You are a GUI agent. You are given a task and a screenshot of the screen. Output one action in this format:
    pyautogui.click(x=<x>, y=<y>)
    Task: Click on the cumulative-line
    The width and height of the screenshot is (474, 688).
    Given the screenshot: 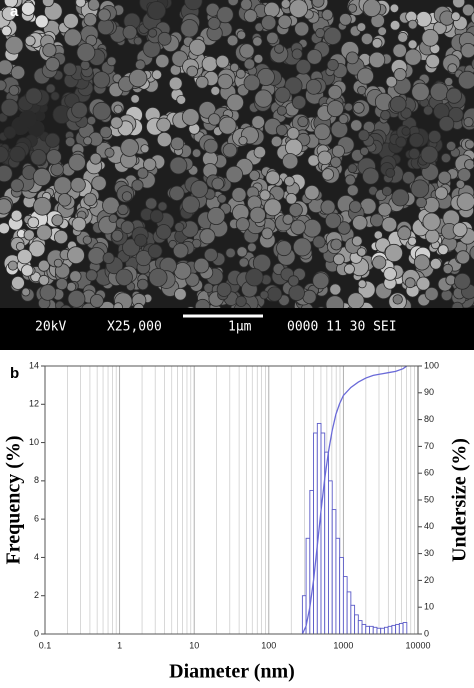 What is the action you would take?
    pyautogui.click(x=354, y=500)
    